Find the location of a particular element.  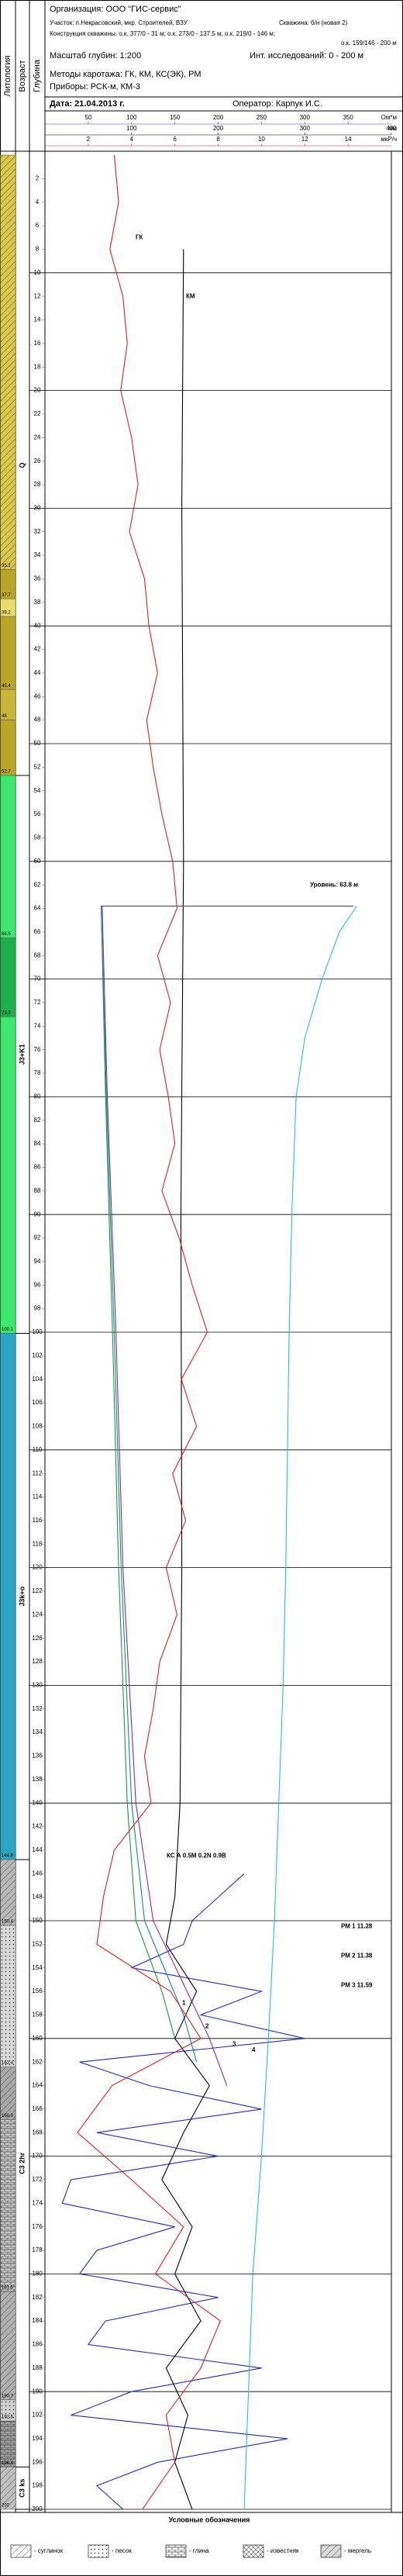

depth-label: 14 is located at coordinates (37, 319).